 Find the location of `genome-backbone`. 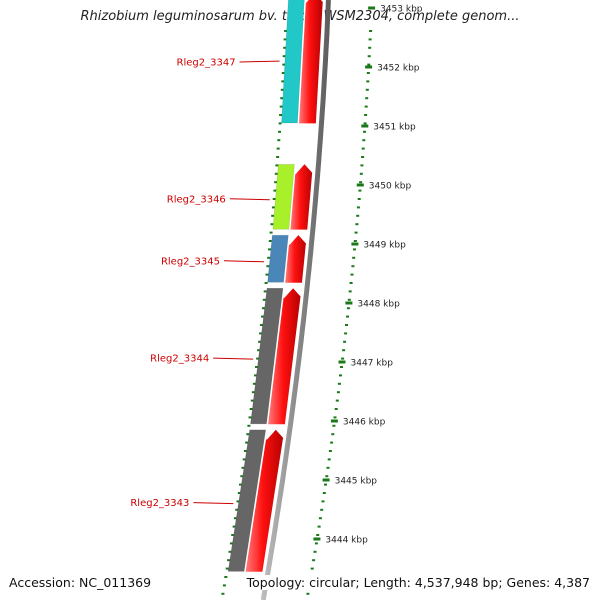

genome-backbone is located at coordinates (295, 300).